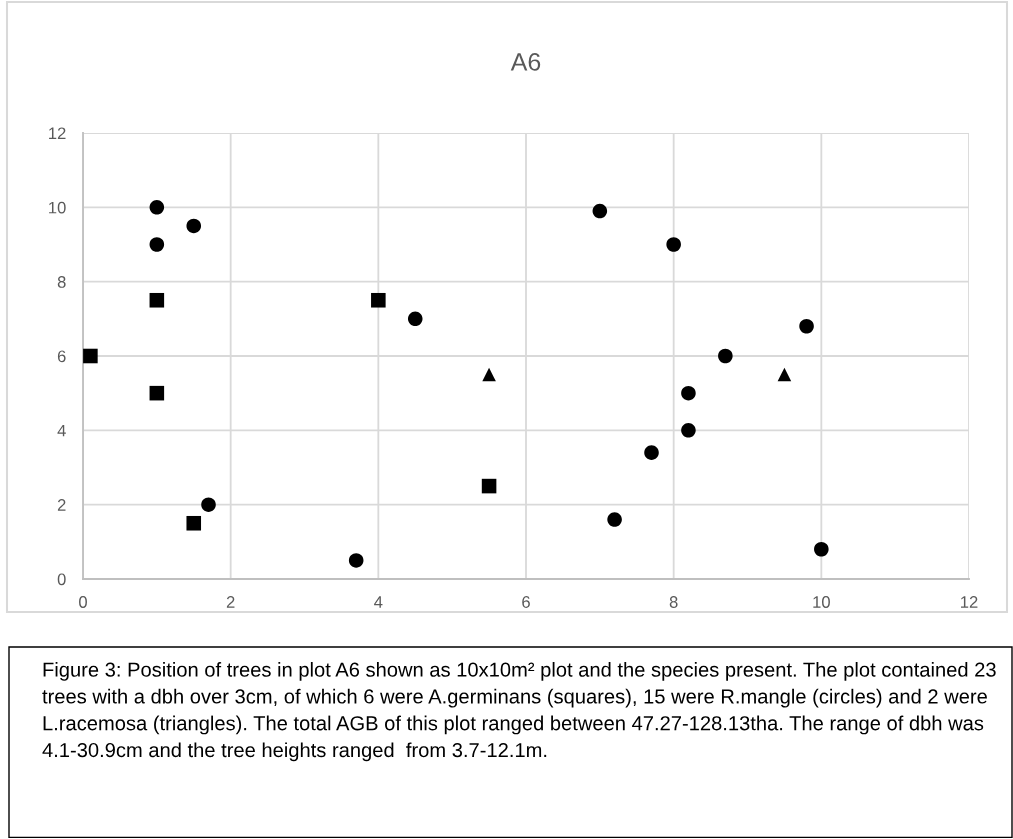 The height and width of the screenshot is (839, 1013). What do you see at coordinates (57, 207) in the screenshot?
I see `y-tick-label: 10` at bounding box center [57, 207].